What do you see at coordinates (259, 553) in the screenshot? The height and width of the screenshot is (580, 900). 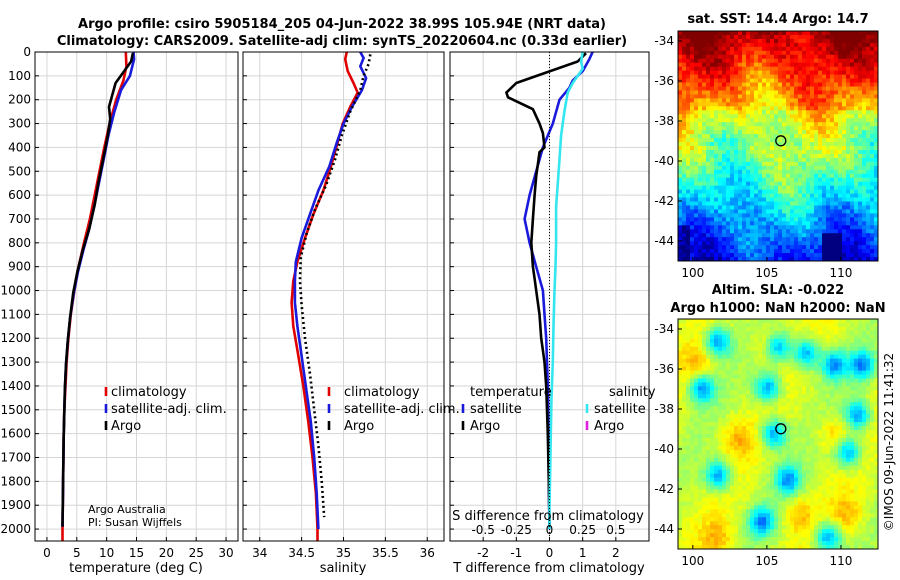 I see `x-tick-label: 34` at bounding box center [259, 553].